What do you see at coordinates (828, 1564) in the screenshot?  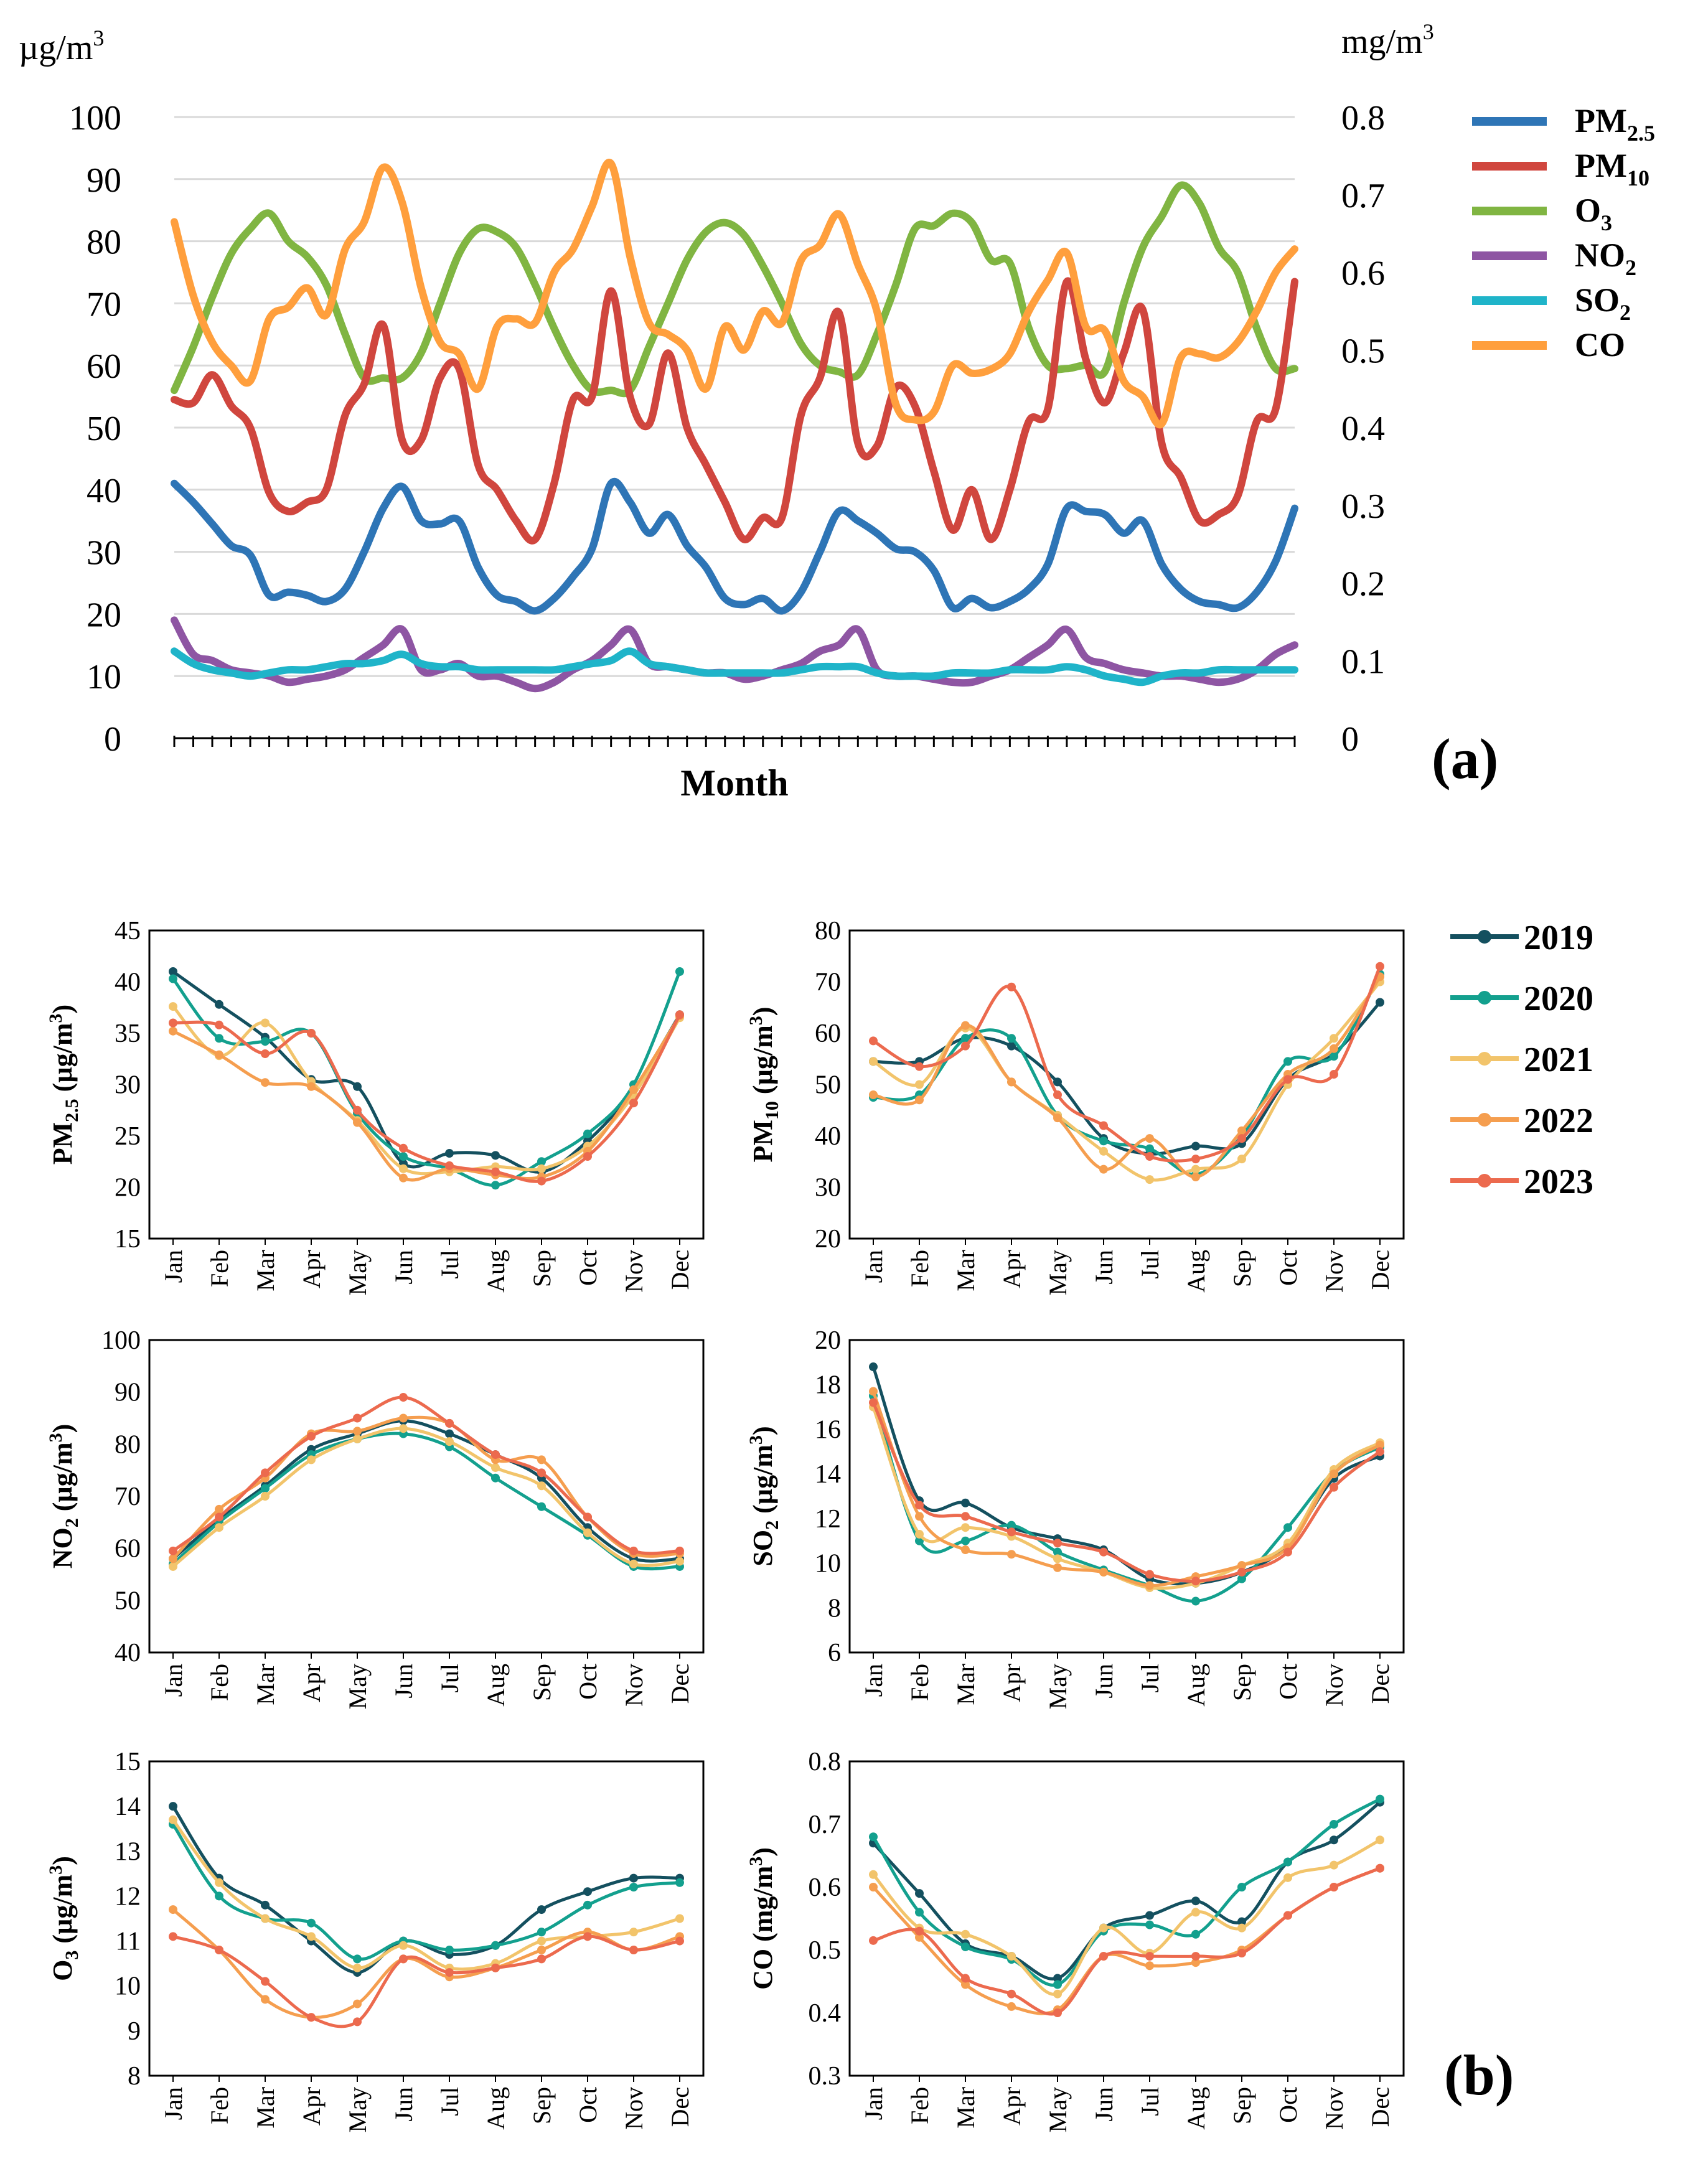 I see `y-tick-label: 10` at bounding box center [828, 1564].